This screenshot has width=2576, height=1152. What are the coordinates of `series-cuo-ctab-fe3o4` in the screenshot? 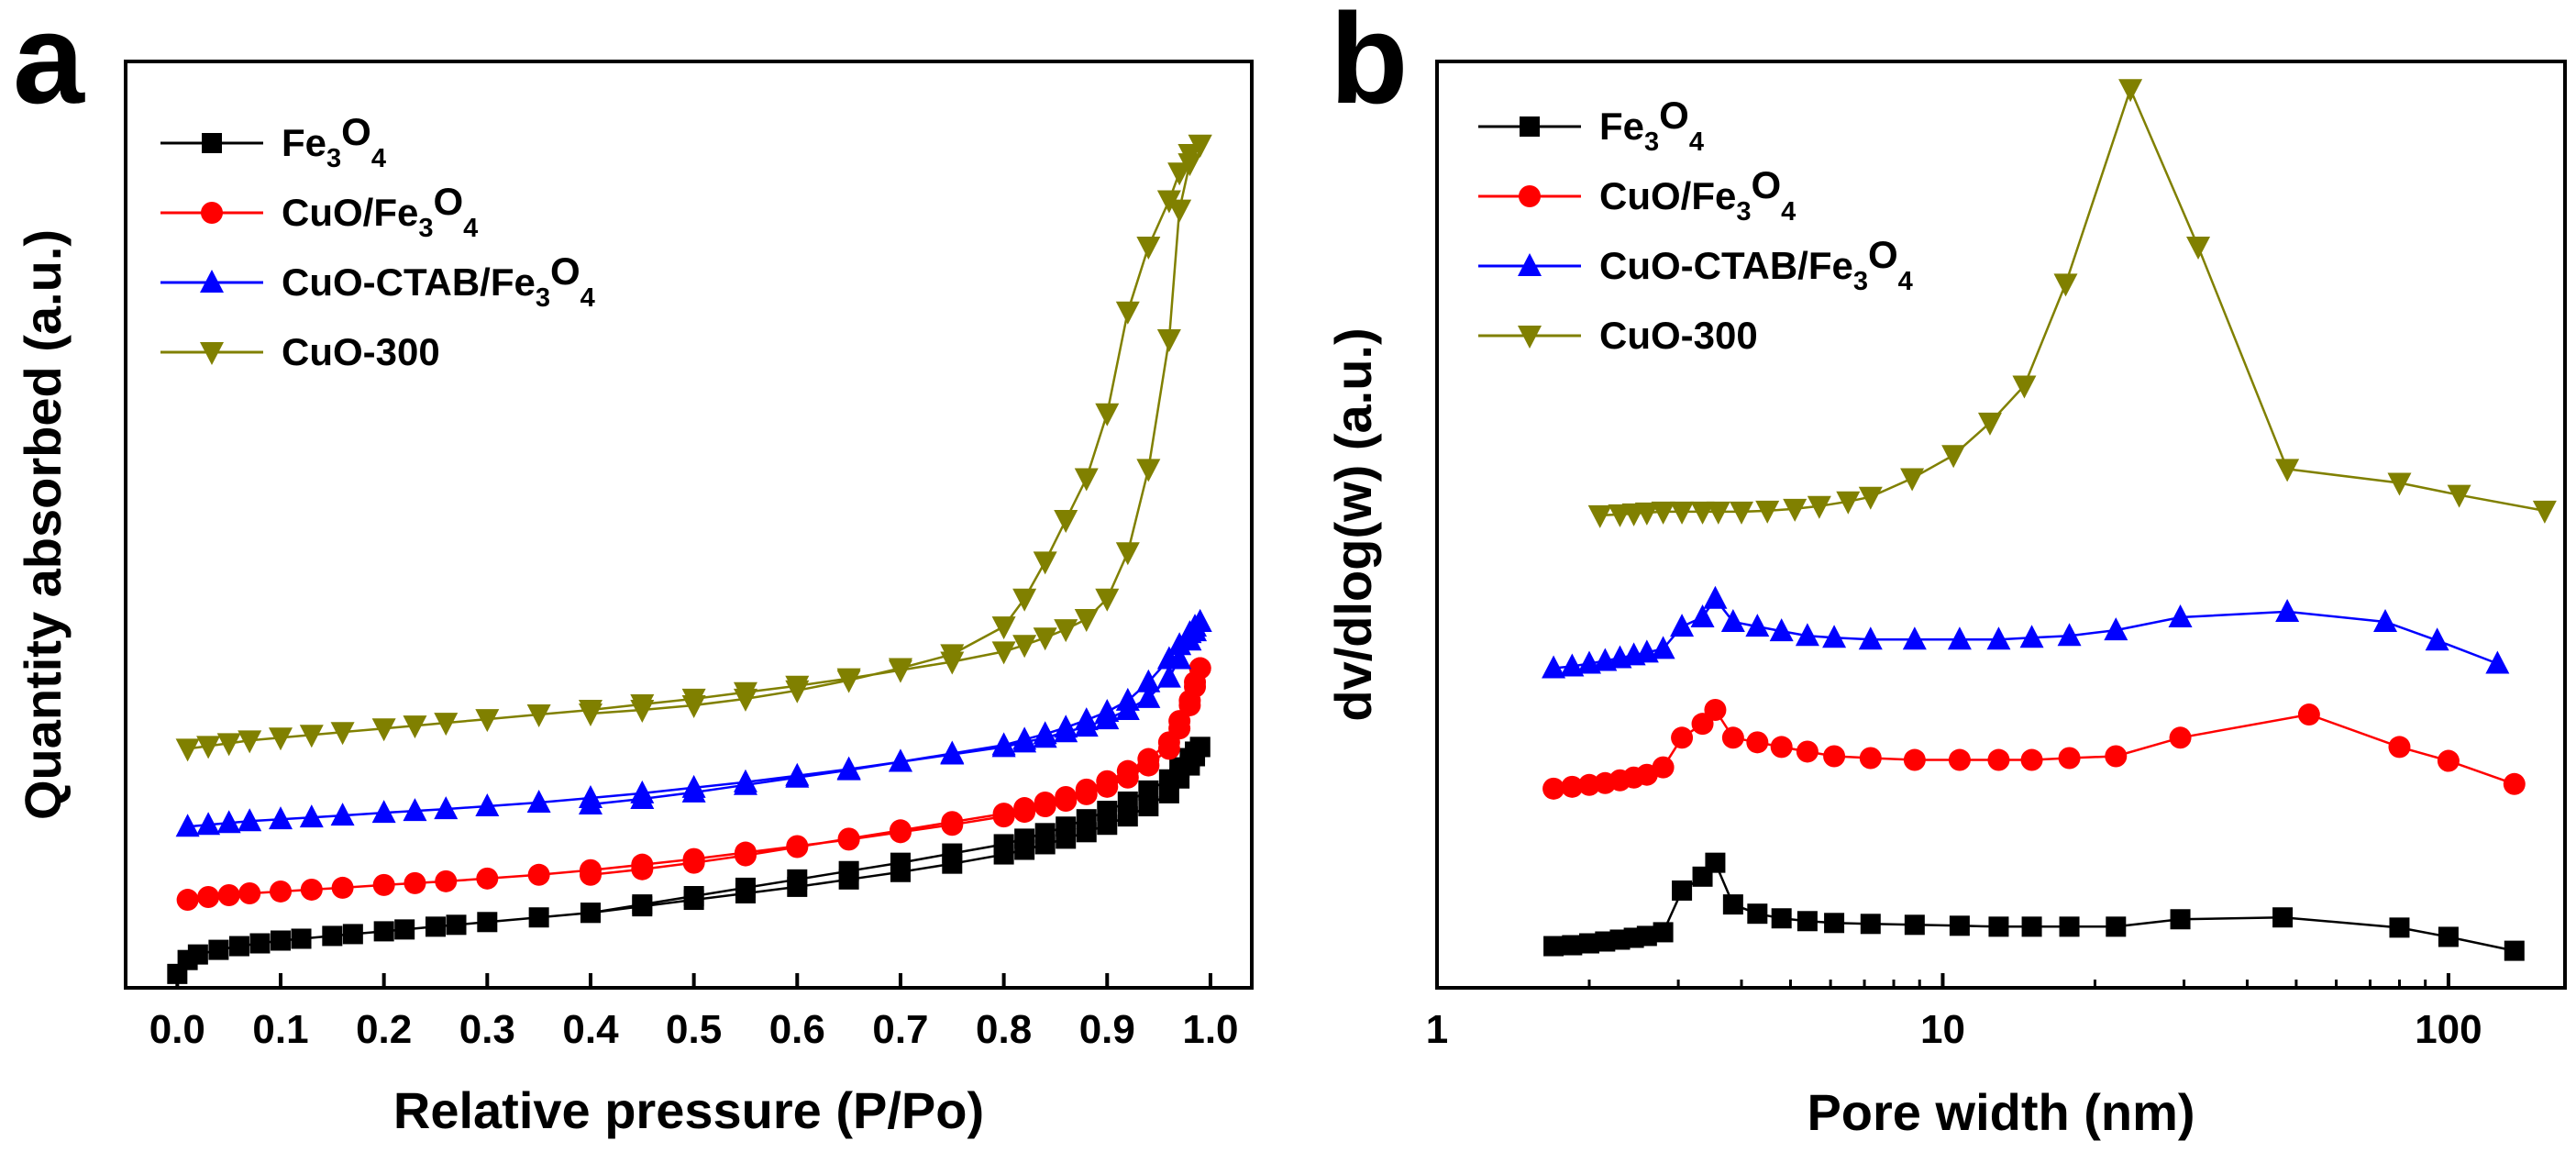 It's located at (693, 723).